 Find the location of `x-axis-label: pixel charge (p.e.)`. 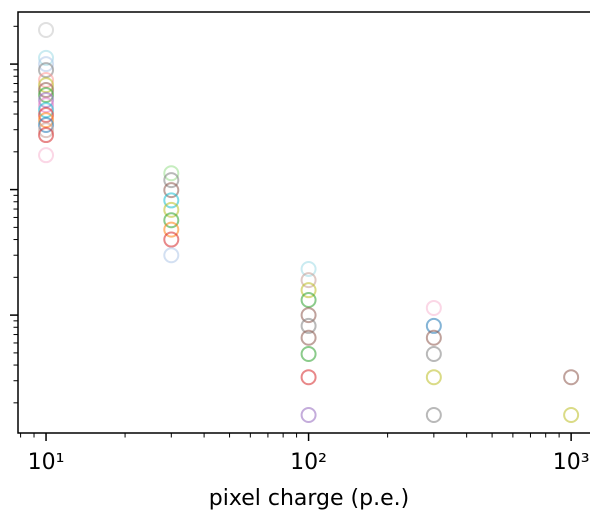

x-axis-label: pixel charge (p.e.) is located at coordinates (309, 498).